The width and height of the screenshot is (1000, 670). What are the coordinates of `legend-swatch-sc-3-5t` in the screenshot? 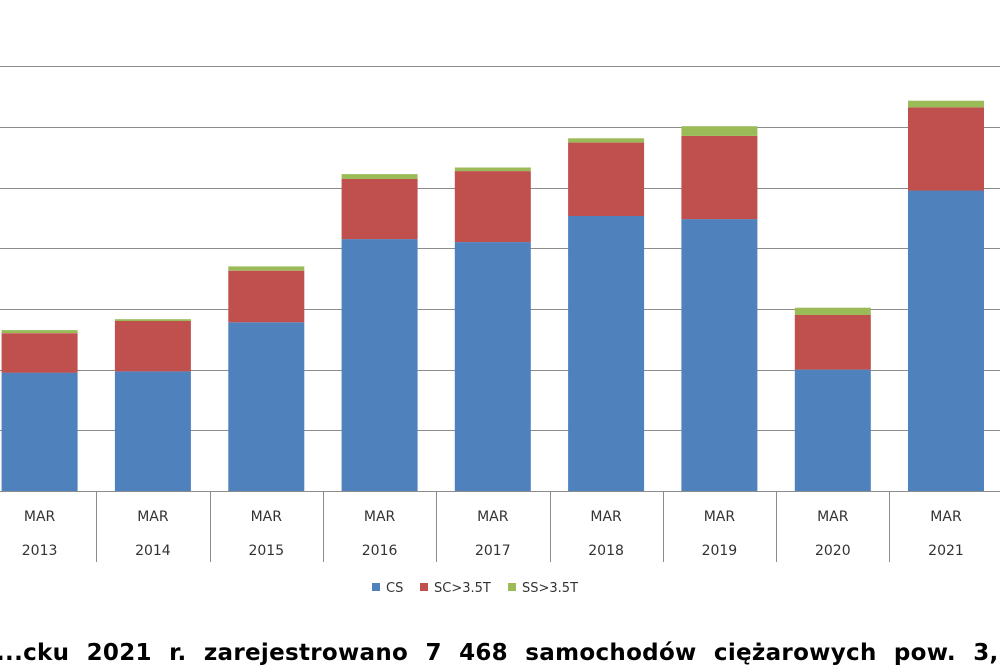 It's located at (424, 587).